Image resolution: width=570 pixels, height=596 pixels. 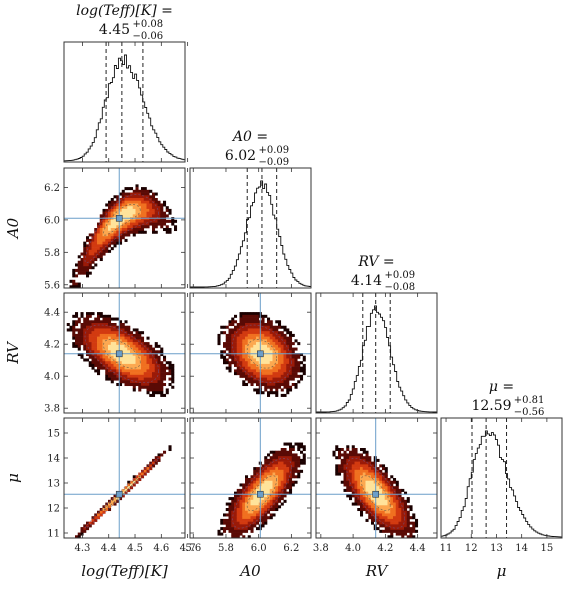 I want to click on y-tick-label-a0: 5.8, so click(x=52, y=253).